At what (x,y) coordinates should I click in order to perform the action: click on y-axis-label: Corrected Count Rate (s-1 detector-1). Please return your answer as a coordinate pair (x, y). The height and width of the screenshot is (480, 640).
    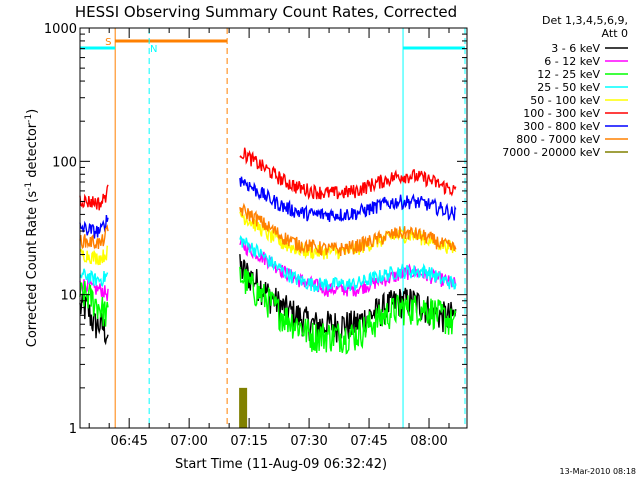
    Looking at the image, I should click on (32, 228).